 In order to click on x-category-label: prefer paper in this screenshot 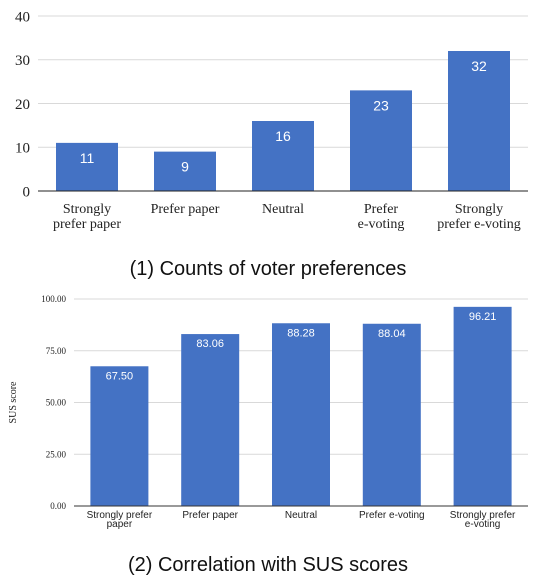, I will do `click(87, 224)`.